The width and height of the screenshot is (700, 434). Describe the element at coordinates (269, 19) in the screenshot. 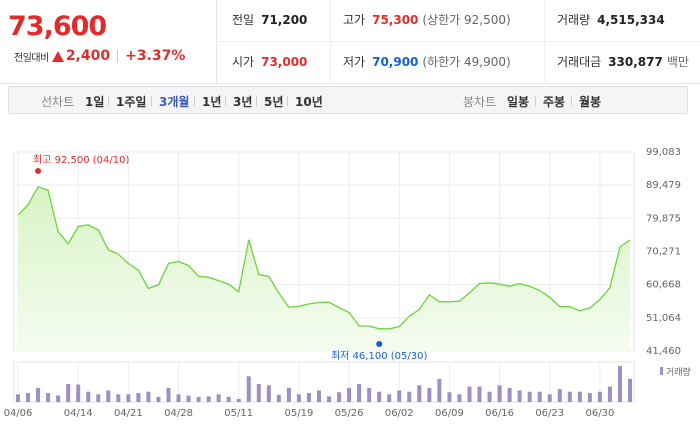

I see `prev-close: 전일 71,200` at that location.